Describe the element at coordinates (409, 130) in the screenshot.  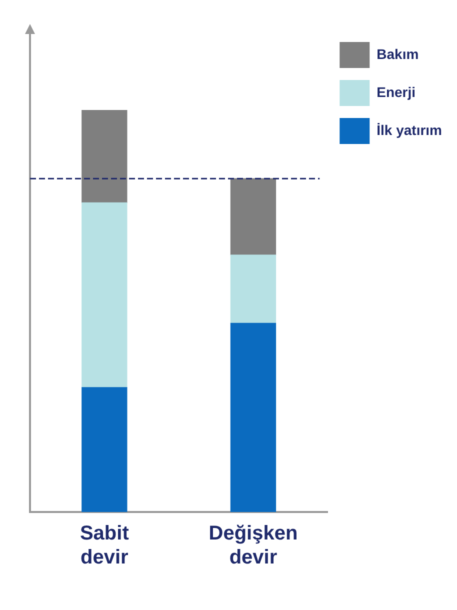
I see `legend-label: İlk yatırım` at that location.